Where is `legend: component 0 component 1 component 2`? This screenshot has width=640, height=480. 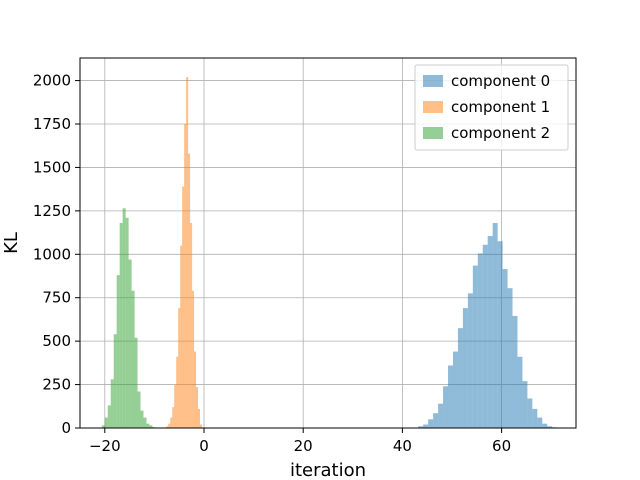
legend: component 0 component 1 component 2 is located at coordinates (491, 107).